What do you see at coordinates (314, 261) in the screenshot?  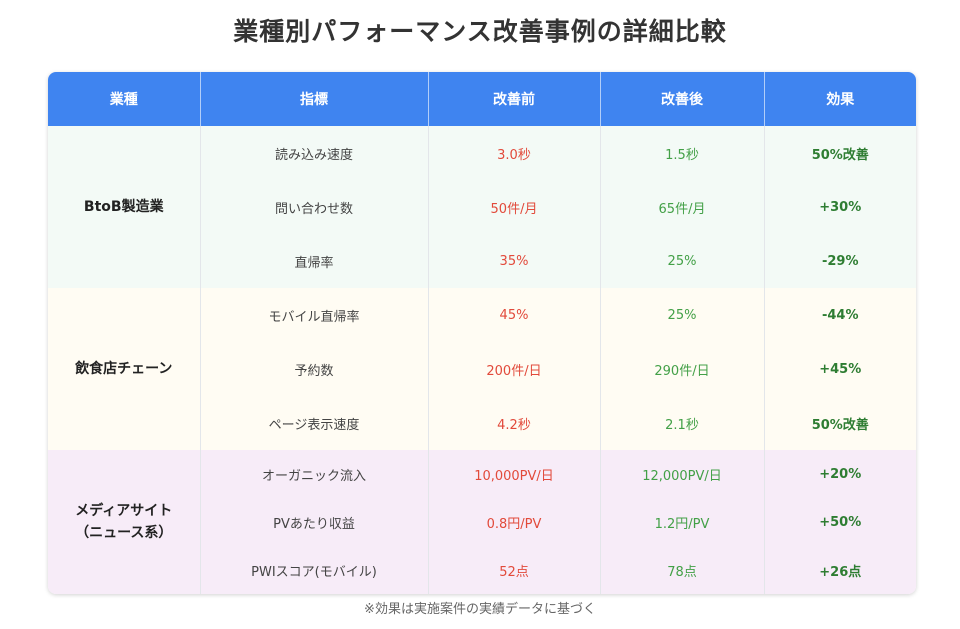 I see `metric-cell: 直帰率` at bounding box center [314, 261].